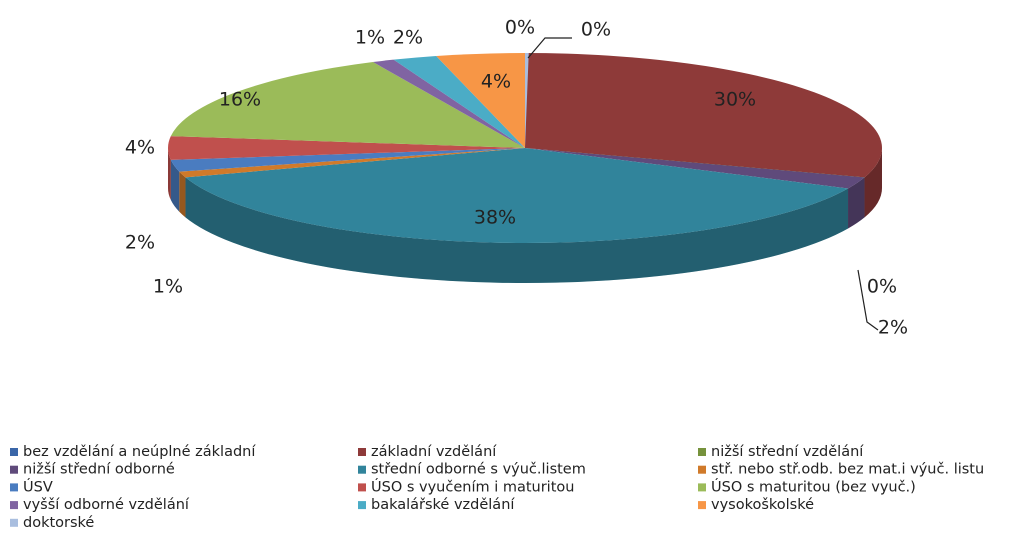 The image size is (1018, 557). I want to click on legend-label: nižší střední vzdělání, so click(787, 452).